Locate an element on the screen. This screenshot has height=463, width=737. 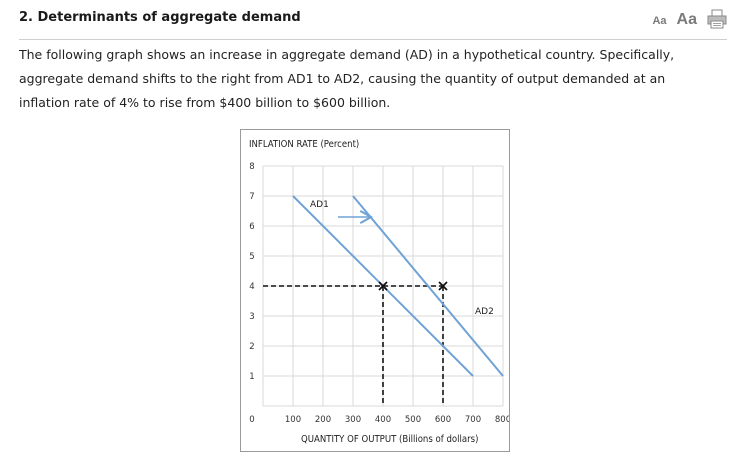
font-size-increase-button: Aa is located at coordinates (686, 19).